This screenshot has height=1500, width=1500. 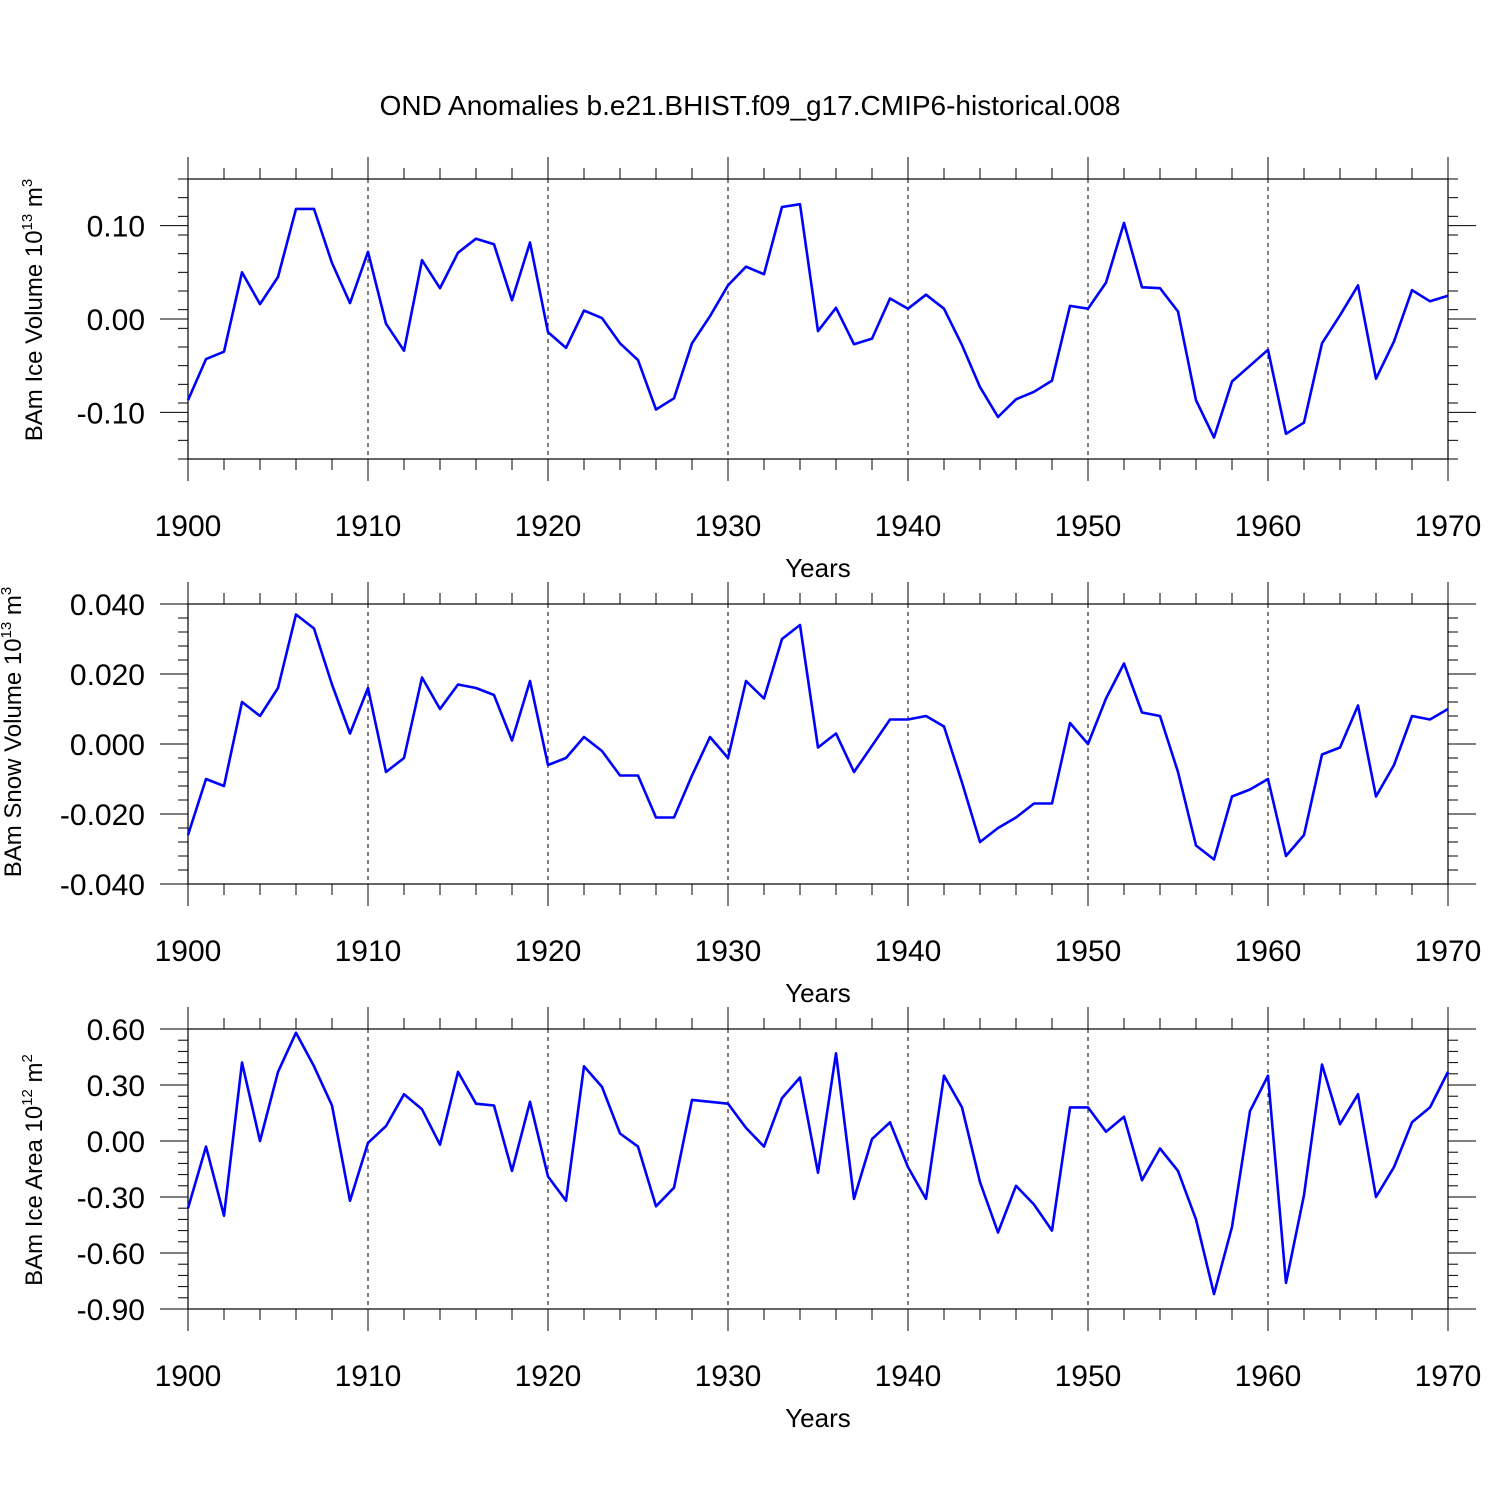 I want to click on y-axis-label: BAm Snow Volume 1013 m3, so click(x=13, y=732).